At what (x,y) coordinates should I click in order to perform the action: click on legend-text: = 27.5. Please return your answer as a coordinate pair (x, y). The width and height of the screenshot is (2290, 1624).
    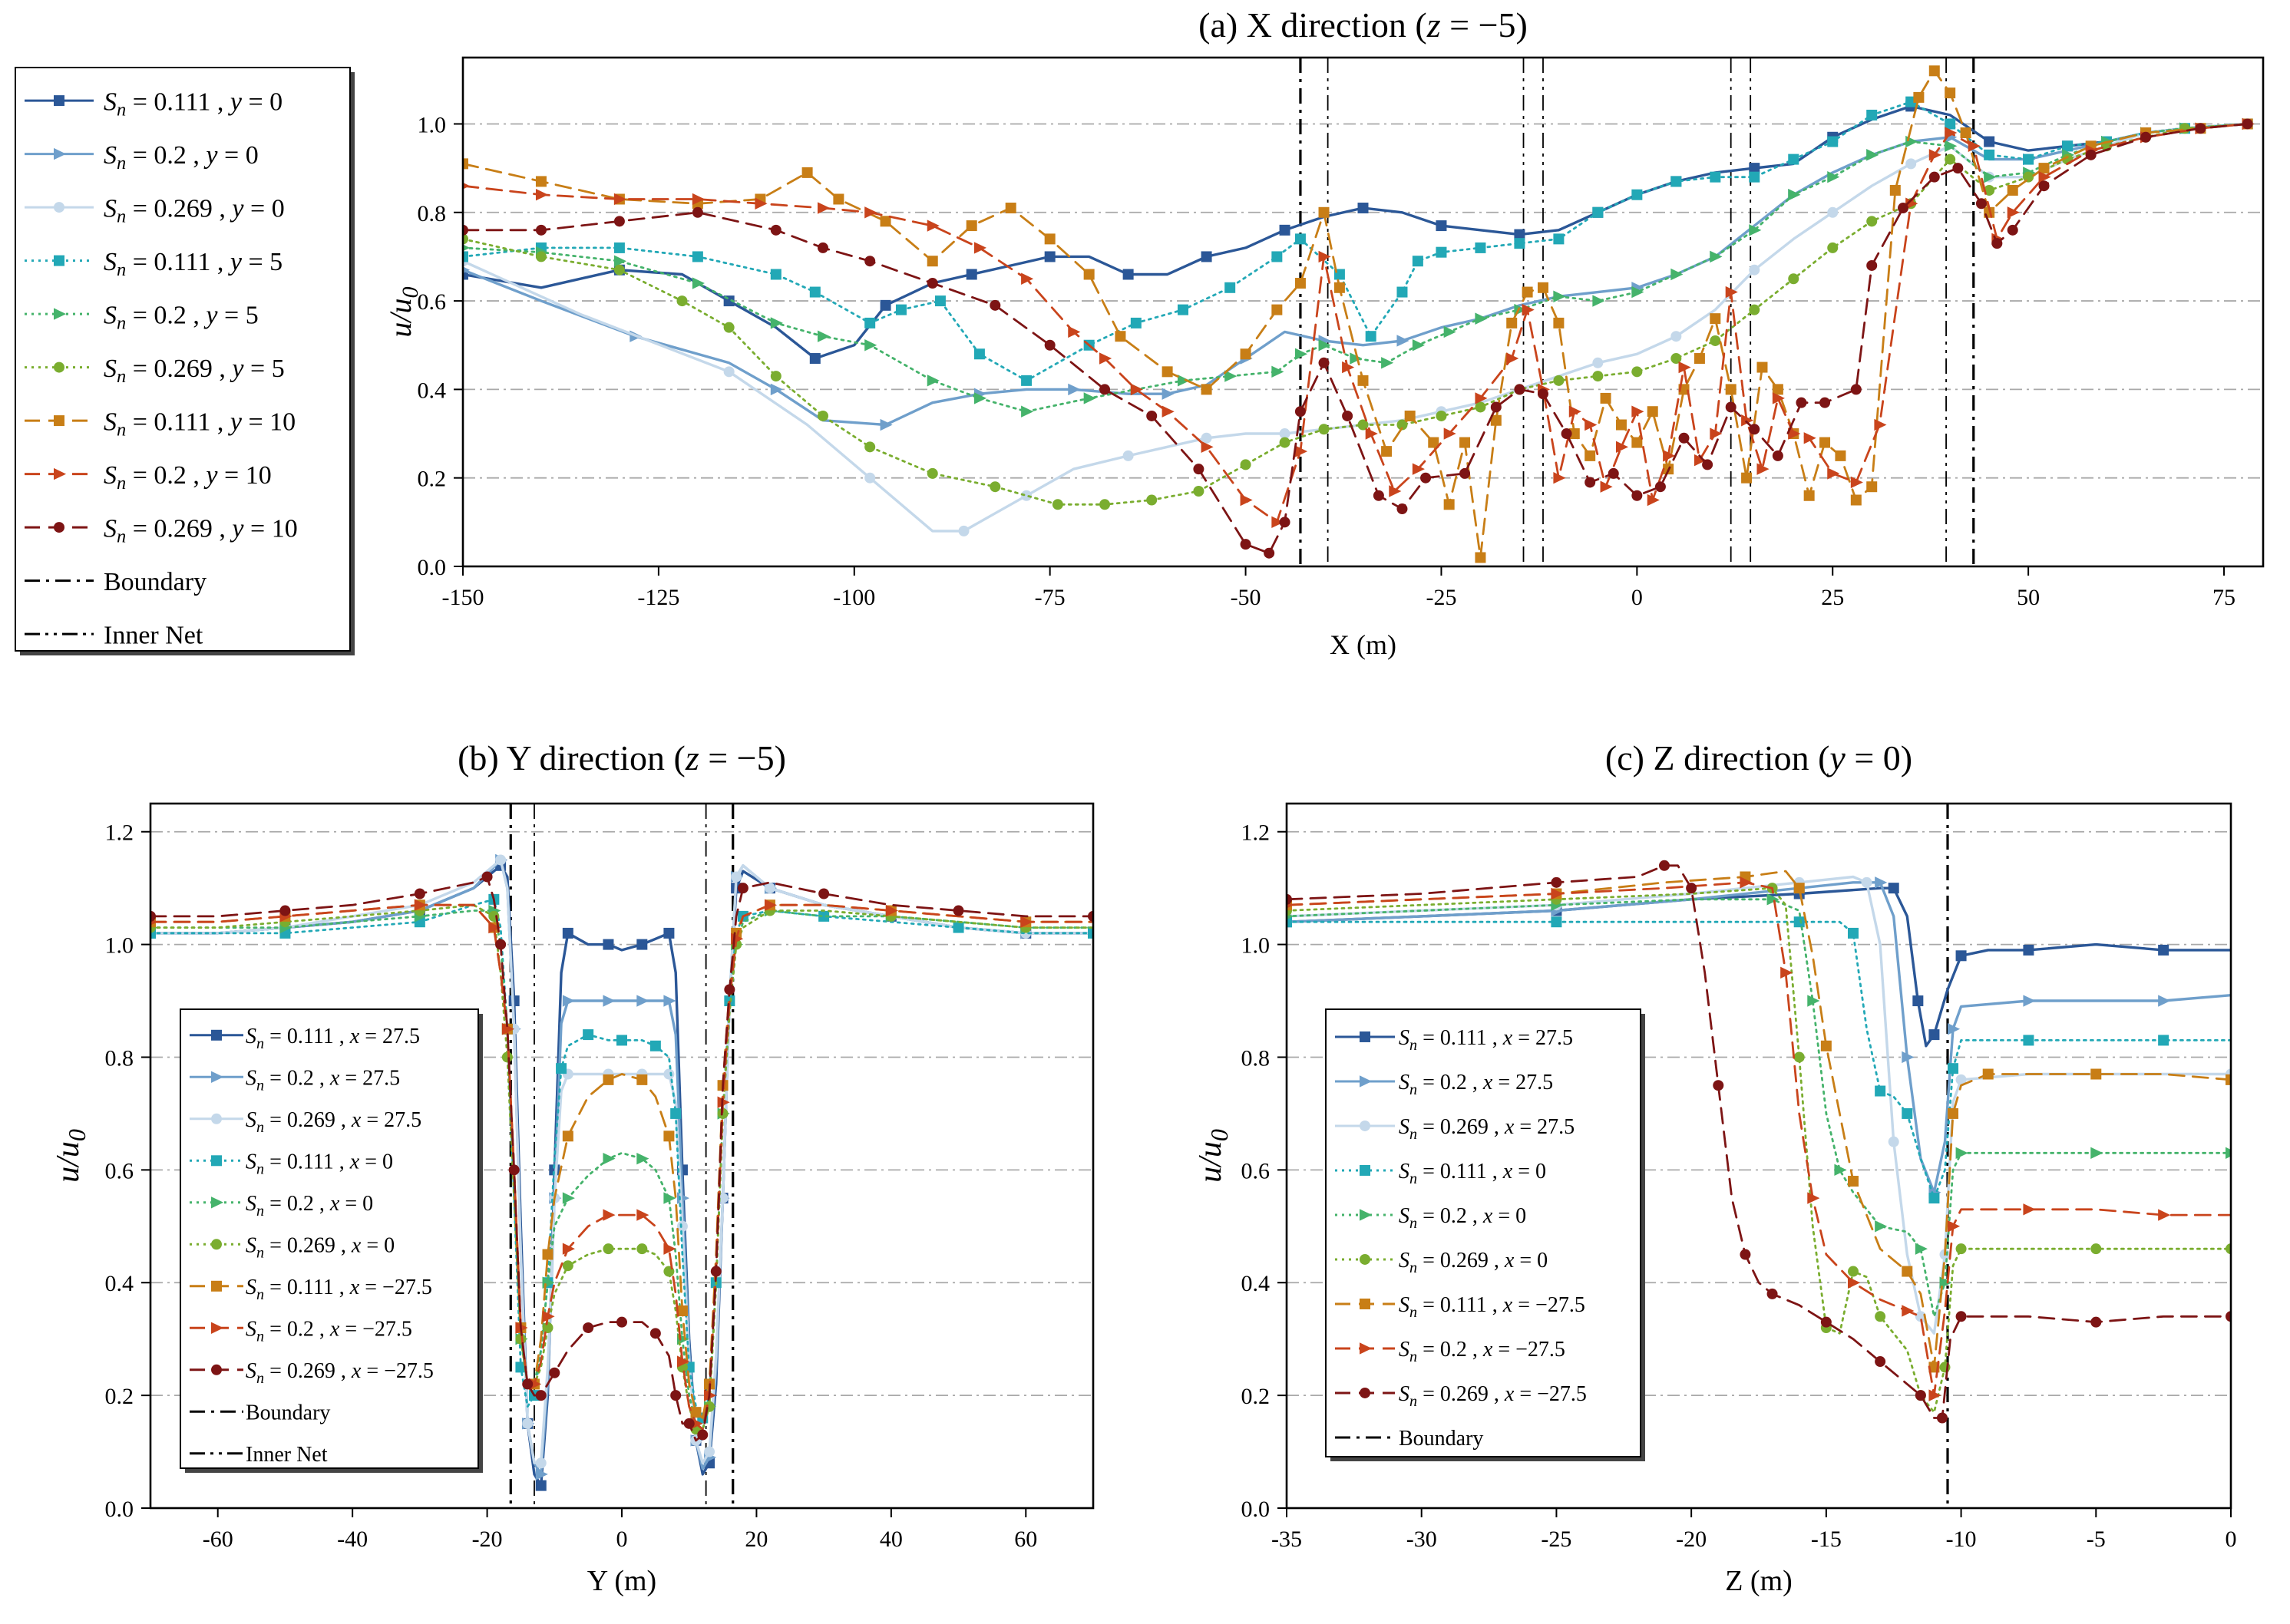
    Looking at the image, I should click on (369, 1078).